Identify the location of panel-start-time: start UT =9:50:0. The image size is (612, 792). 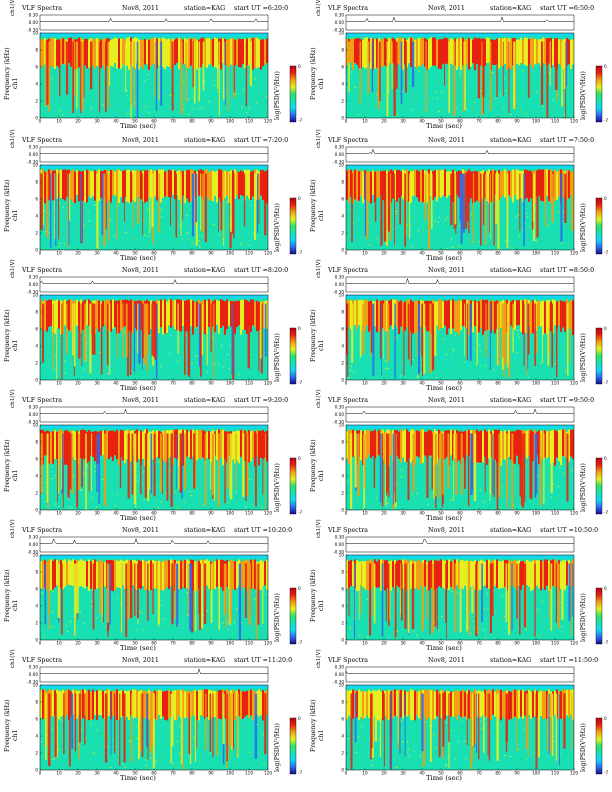
(567, 400).